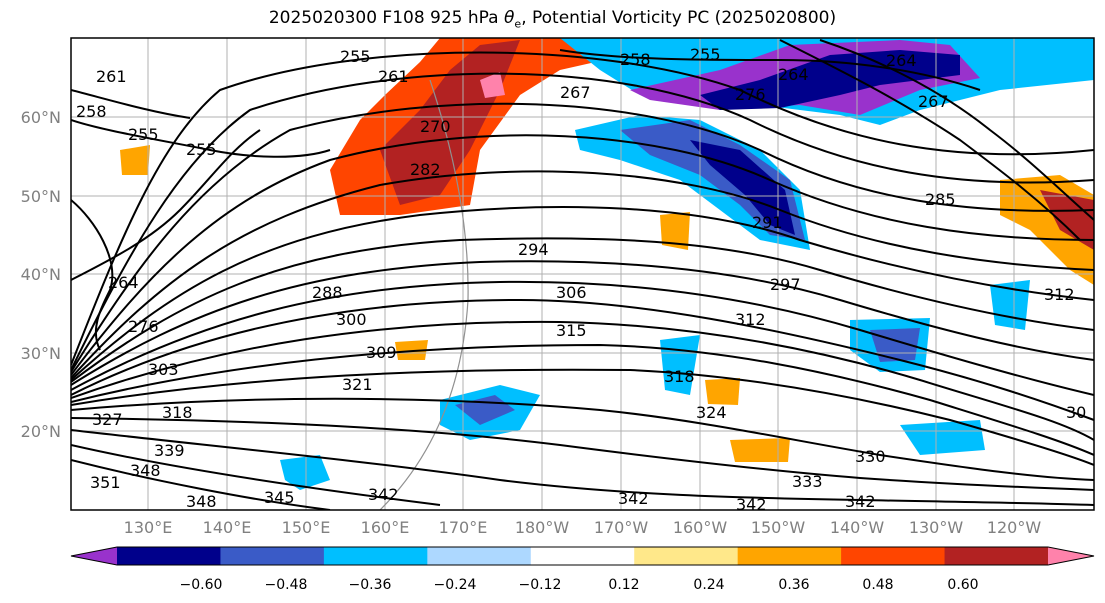 Image resolution: width=1105 pixels, height=603 pixels. I want to click on colorbar-tick-label: 0.48, so click(877, 585).